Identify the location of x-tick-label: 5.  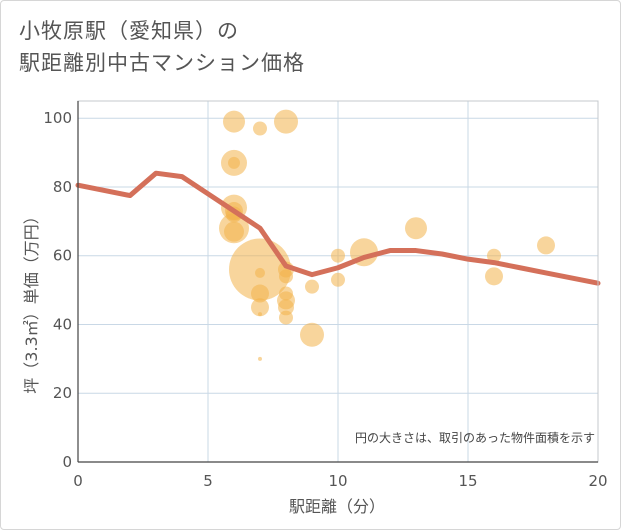
(208, 481).